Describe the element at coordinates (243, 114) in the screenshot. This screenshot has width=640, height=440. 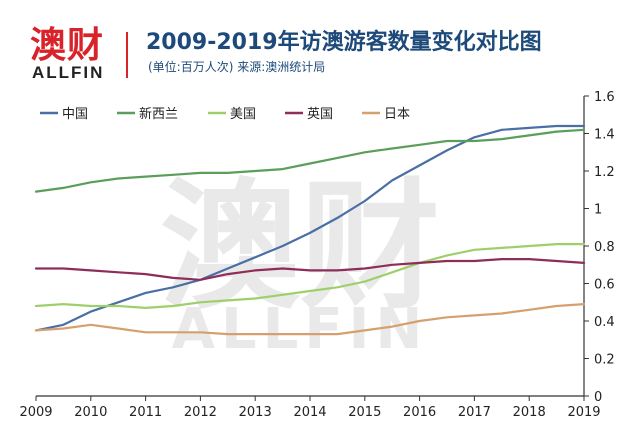
I see `legend-label: 美国` at that location.